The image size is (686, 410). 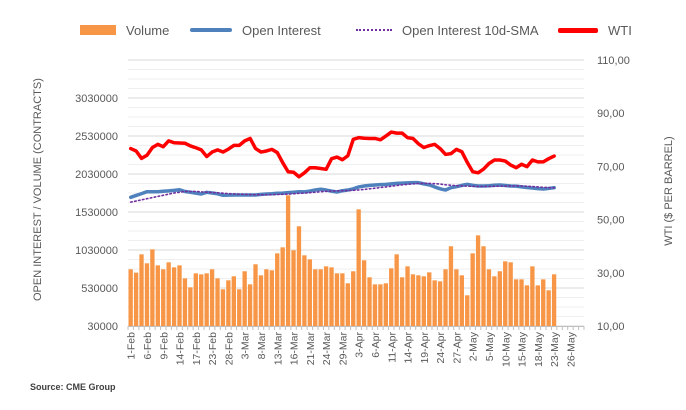 I want to click on x-tick-label: 18-May, so click(x=539, y=349).